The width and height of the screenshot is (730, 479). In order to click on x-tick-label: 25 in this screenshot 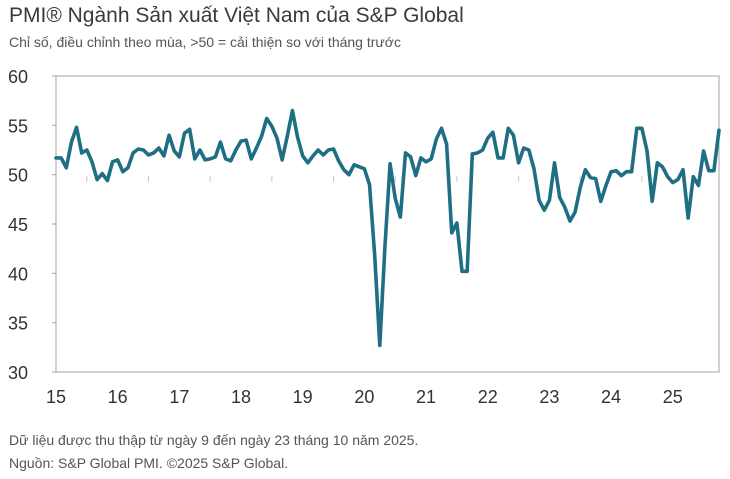, I will do `click(673, 397)`.